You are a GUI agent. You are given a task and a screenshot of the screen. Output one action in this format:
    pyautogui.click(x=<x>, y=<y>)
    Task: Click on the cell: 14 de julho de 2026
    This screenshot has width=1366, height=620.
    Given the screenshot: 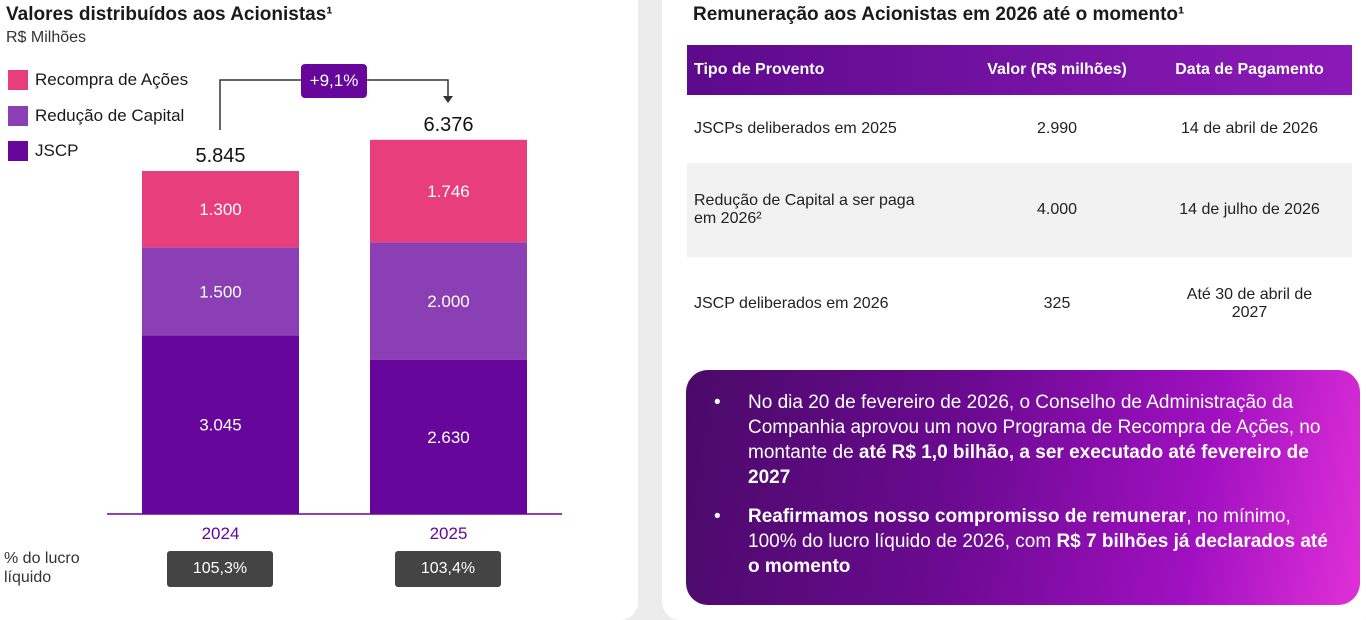 What is the action you would take?
    pyautogui.click(x=1249, y=209)
    